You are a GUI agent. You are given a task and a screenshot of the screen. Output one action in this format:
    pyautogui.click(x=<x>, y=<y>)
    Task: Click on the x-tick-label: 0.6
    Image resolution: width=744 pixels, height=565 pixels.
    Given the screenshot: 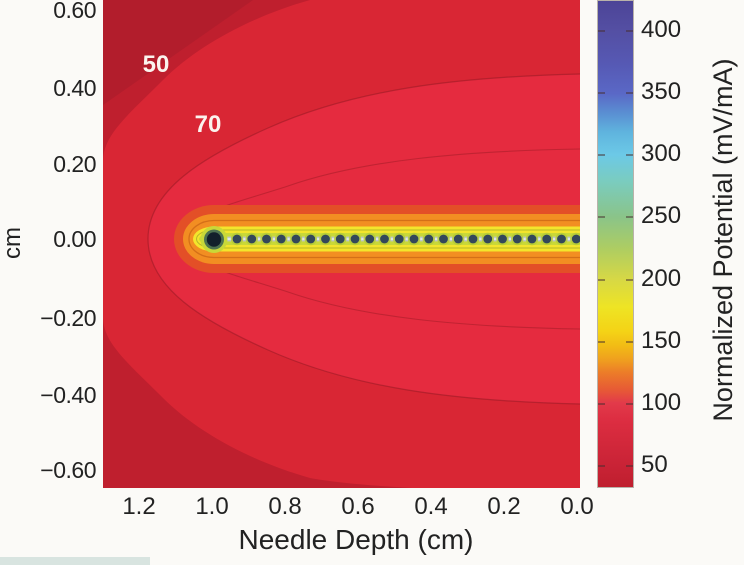 What is the action you would take?
    pyautogui.click(x=358, y=506)
    